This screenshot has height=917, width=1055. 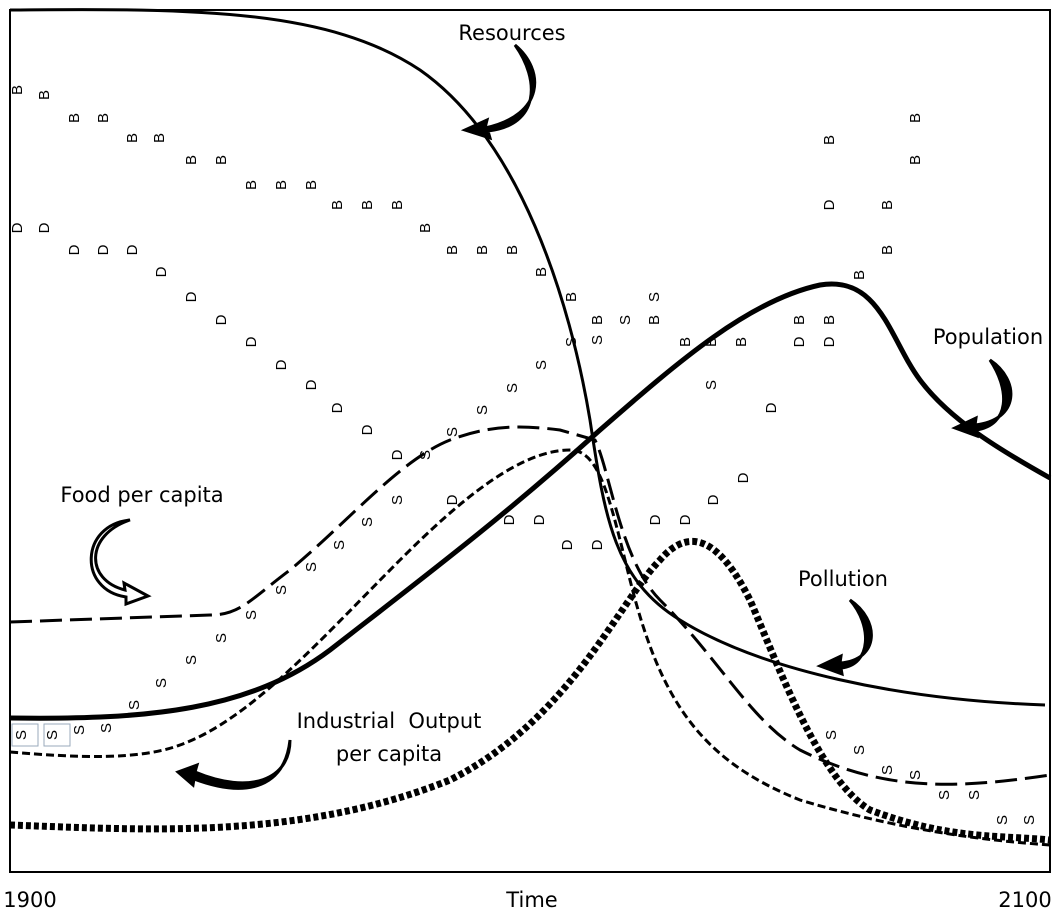 I want to click on resources-arrow, so click(x=498, y=92).